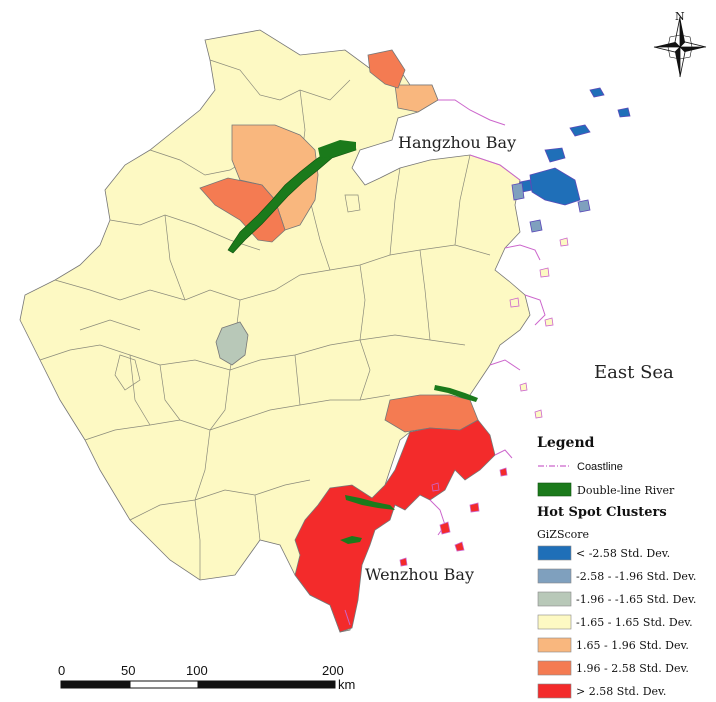 Image resolution: width=716 pixels, height=702 pixels. Describe the element at coordinates (563, 534) in the screenshot. I see `field-label: GiZScore` at that location.